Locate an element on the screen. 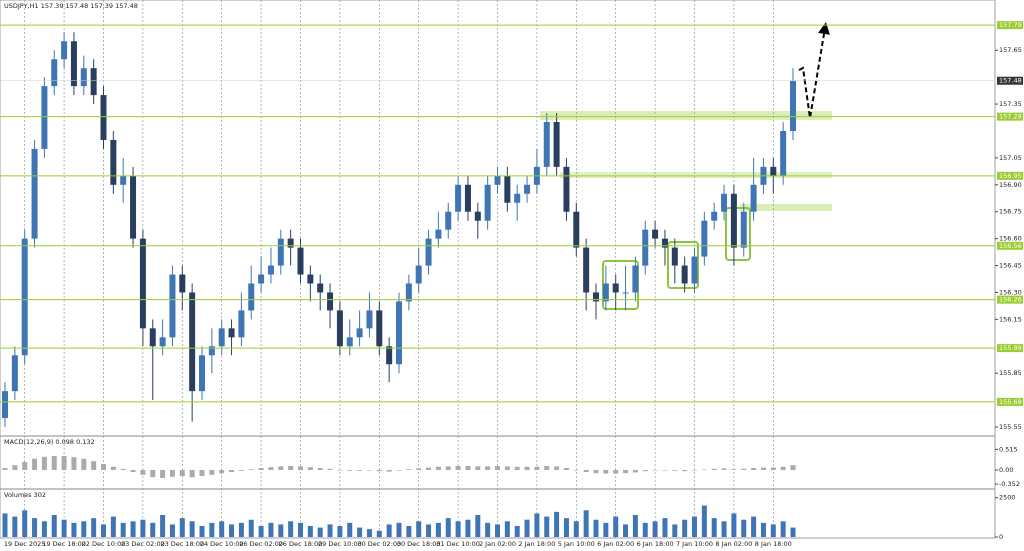  x-tick-label: 8 Jan 18:00 is located at coordinates (773, 544).